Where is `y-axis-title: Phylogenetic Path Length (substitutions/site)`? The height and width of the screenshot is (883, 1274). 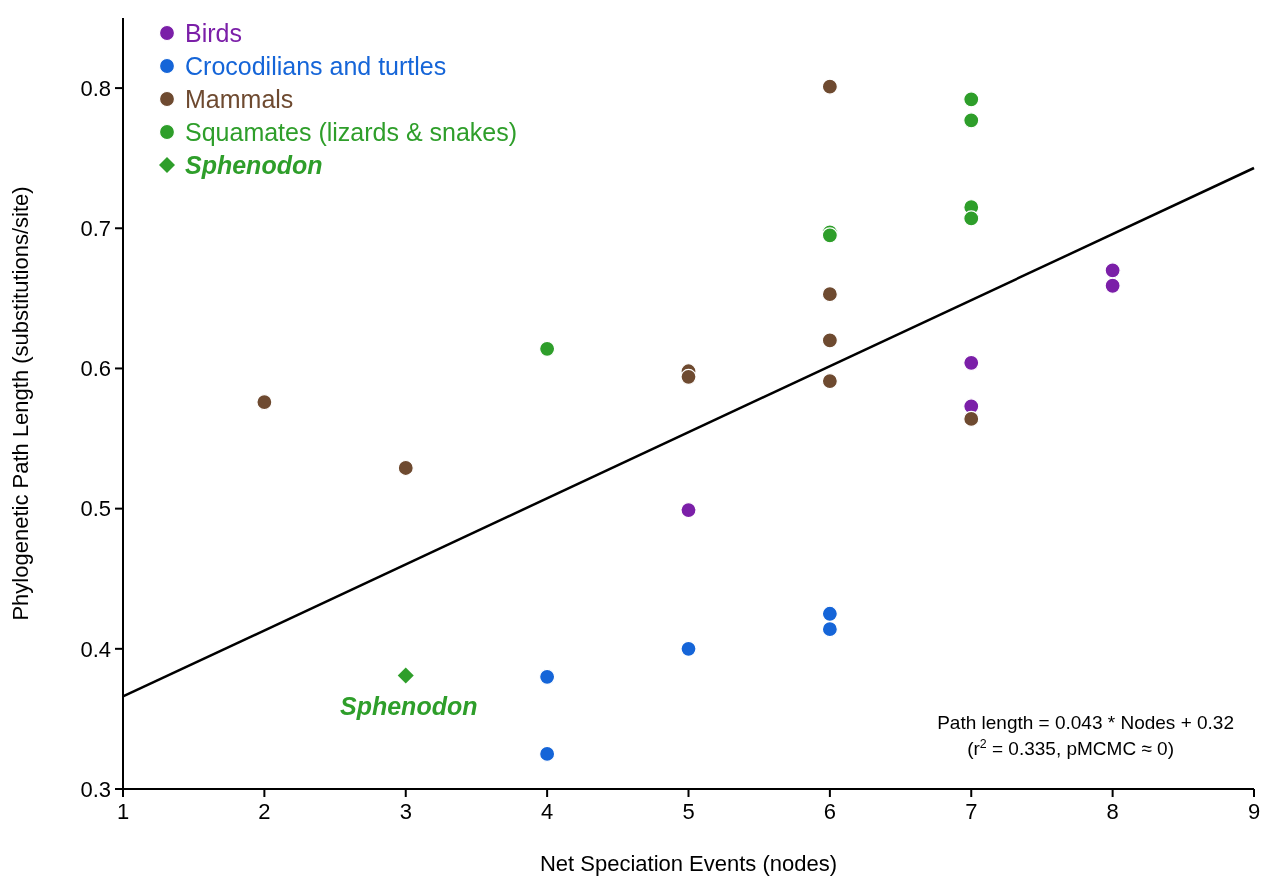
y-axis-title: Phylogenetic Path Length (substitutions/site) is located at coordinates (20, 403).